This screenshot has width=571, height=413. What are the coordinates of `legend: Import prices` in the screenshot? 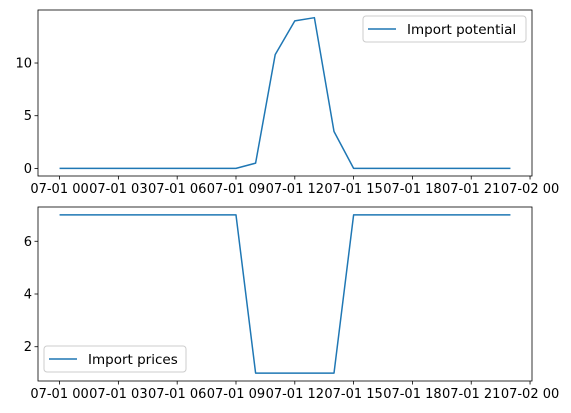 It's located at (115, 359).